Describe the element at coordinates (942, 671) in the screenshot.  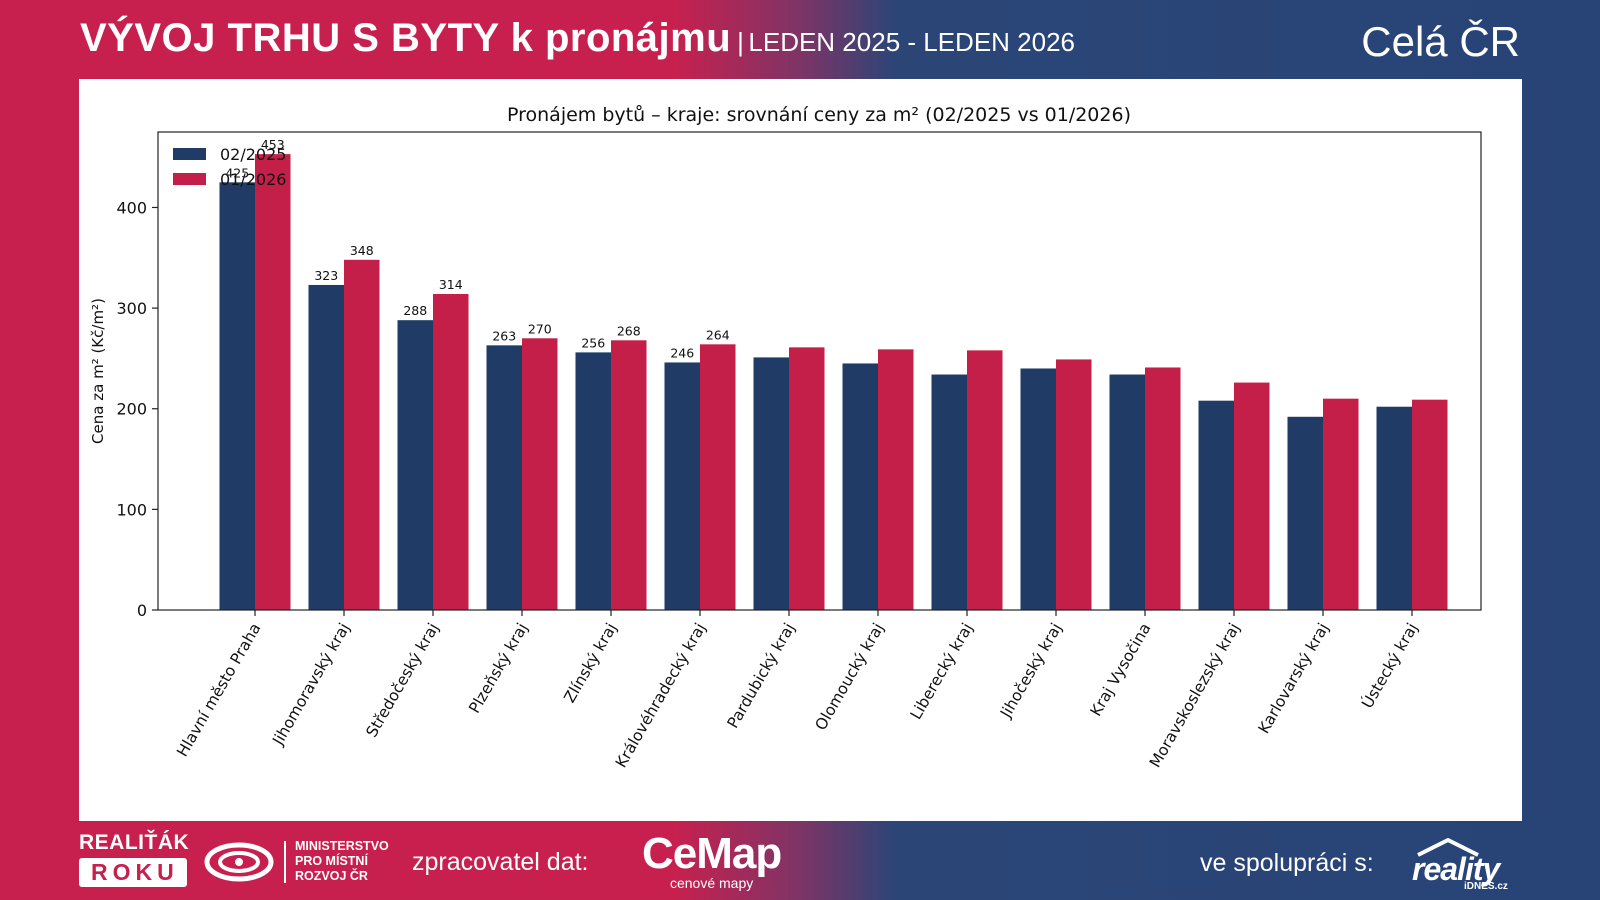
I see `category-label: Liberecký kraj` at that location.